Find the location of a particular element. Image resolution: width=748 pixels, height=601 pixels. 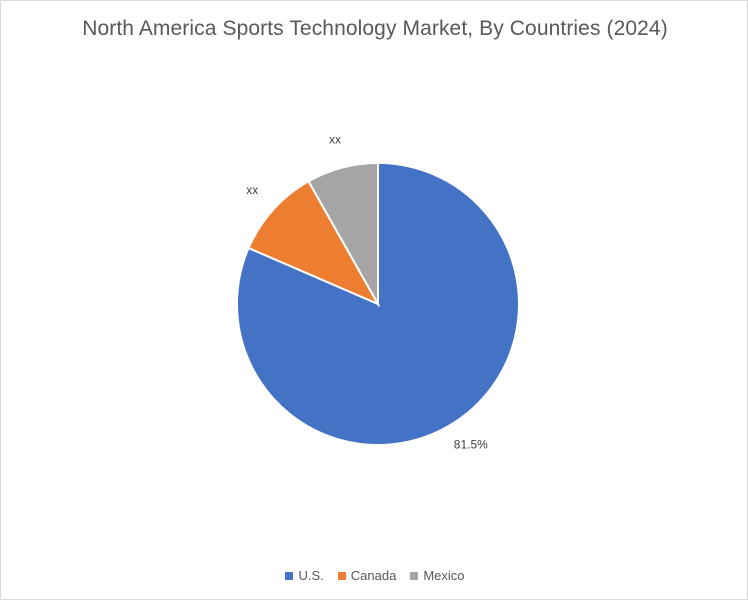

data-label-us: 81.5% is located at coordinates (471, 444).